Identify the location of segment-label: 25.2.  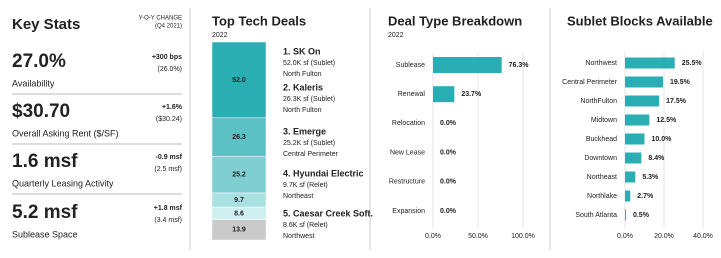
(239, 174).